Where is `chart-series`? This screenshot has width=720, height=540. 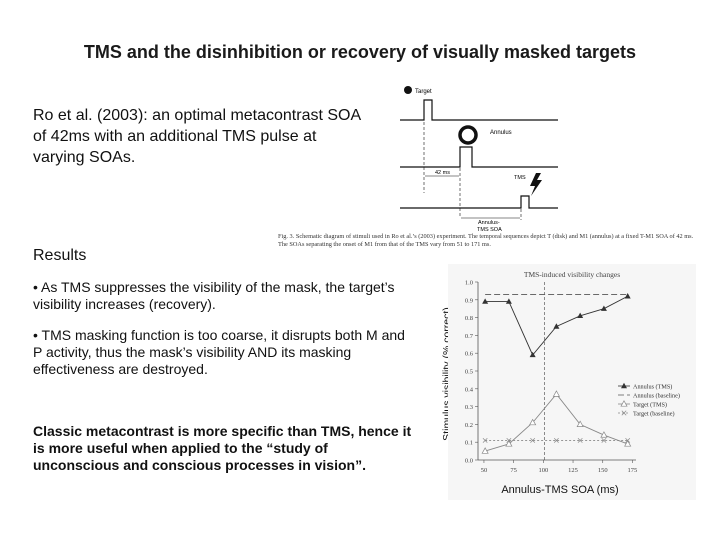 chart-series is located at coordinates (556, 373).